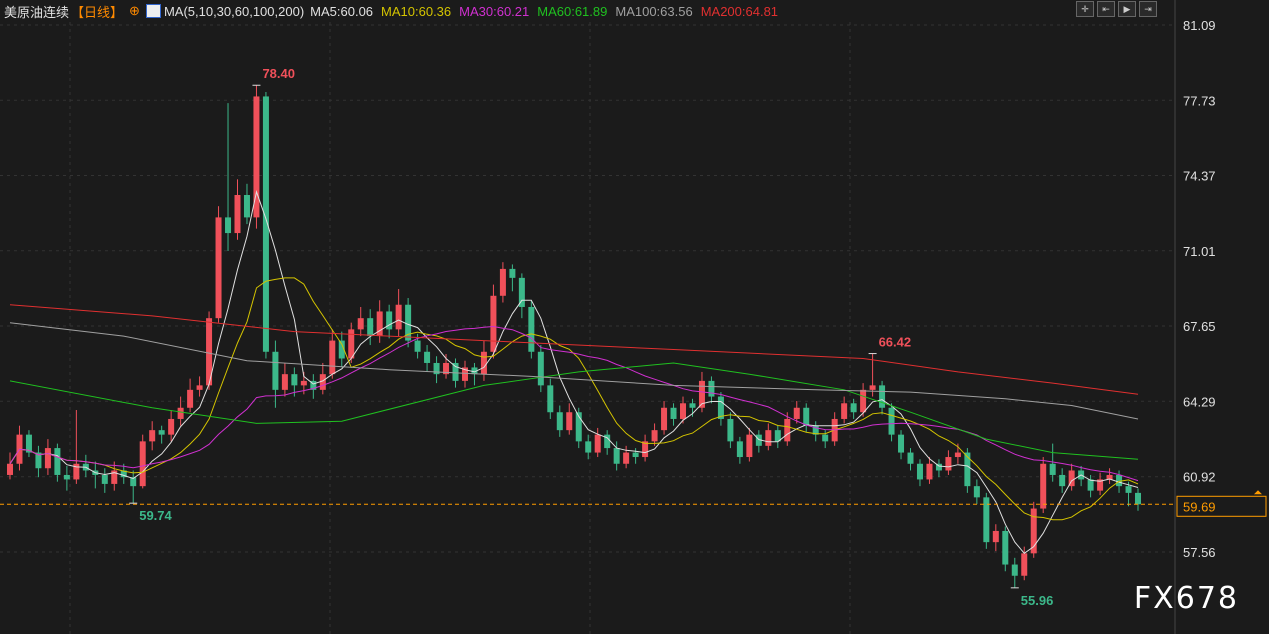 This screenshot has width=1269, height=634. I want to click on ma-value-4: MA100:63.56, so click(654, 11).